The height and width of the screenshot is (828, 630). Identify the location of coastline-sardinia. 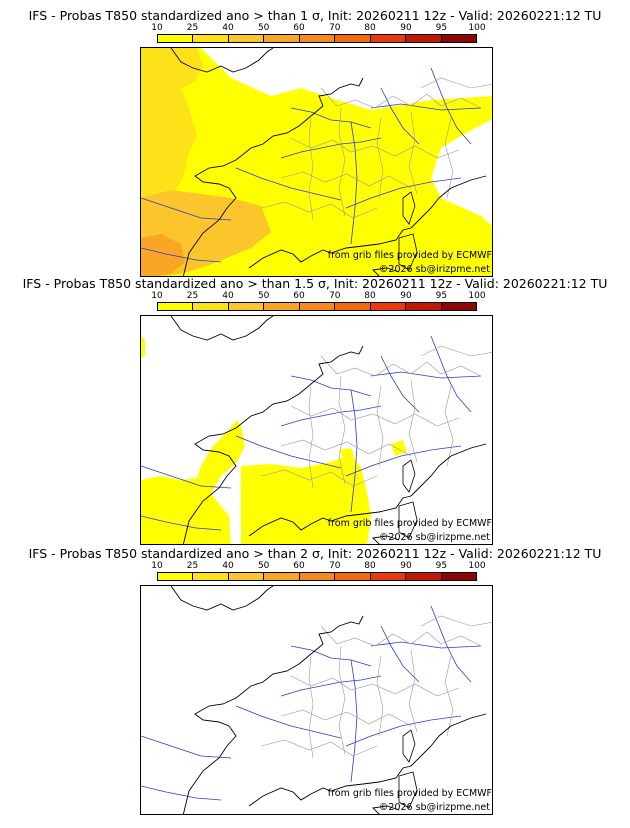
(408, 252).